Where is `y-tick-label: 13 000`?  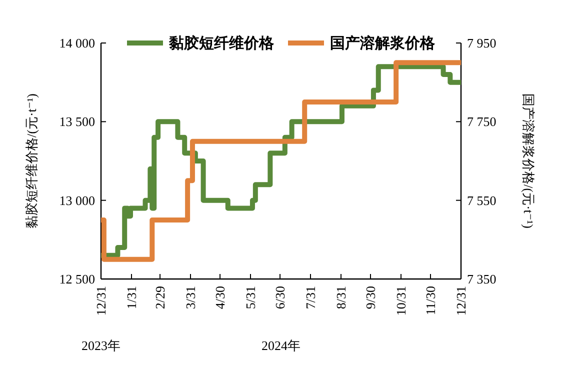
y-tick-label: 13 000 is located at coordinates (77, 200).